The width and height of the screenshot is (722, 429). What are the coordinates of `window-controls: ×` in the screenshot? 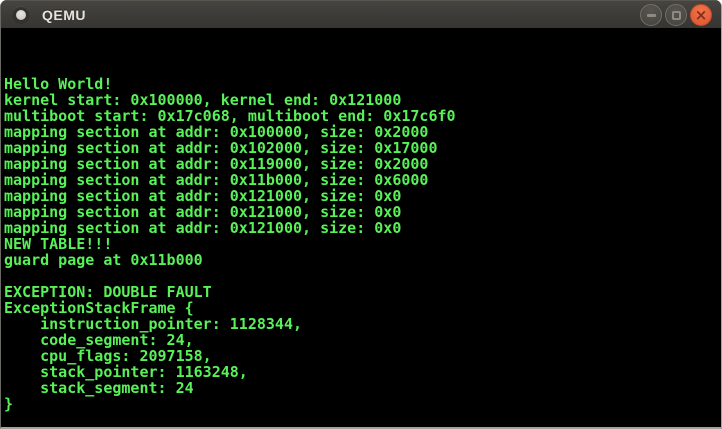 It's located at (676, 15).